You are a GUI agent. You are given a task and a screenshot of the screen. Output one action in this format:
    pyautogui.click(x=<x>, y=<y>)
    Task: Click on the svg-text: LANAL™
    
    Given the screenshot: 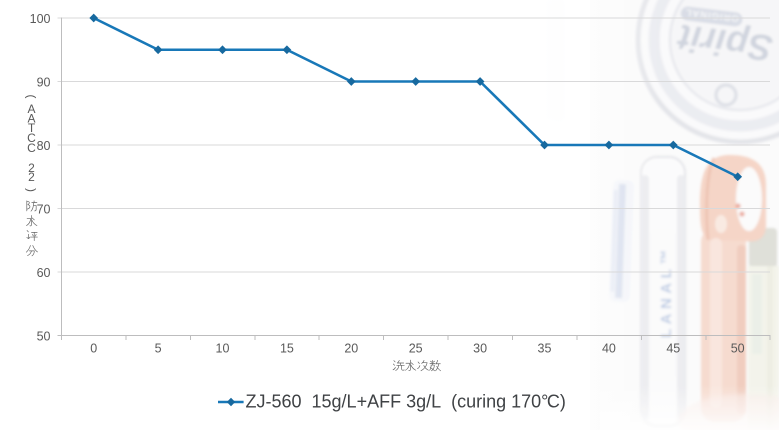 What is the action you would take?
    pyautogui.click(x=666, y=291)
    